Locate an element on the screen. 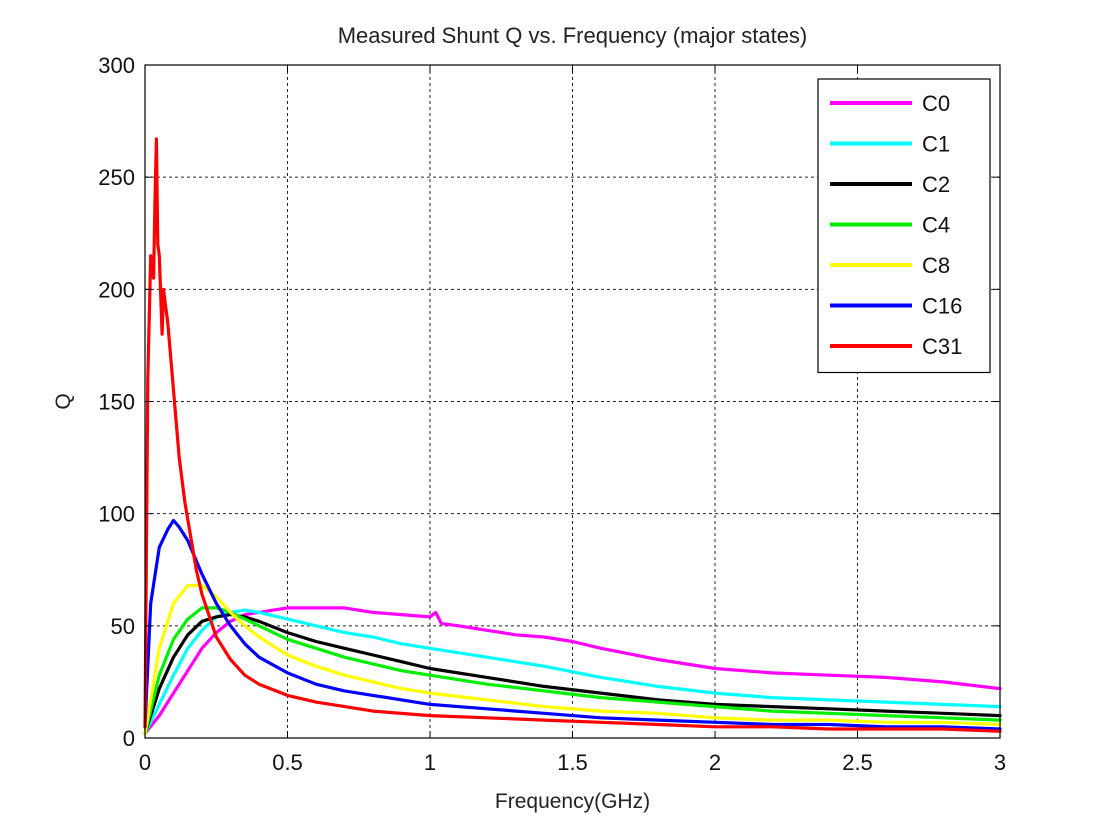 Image resolution: width=1109 pixels, height=833 pixels. series-line-c1 is located at coordinates (572, 672).